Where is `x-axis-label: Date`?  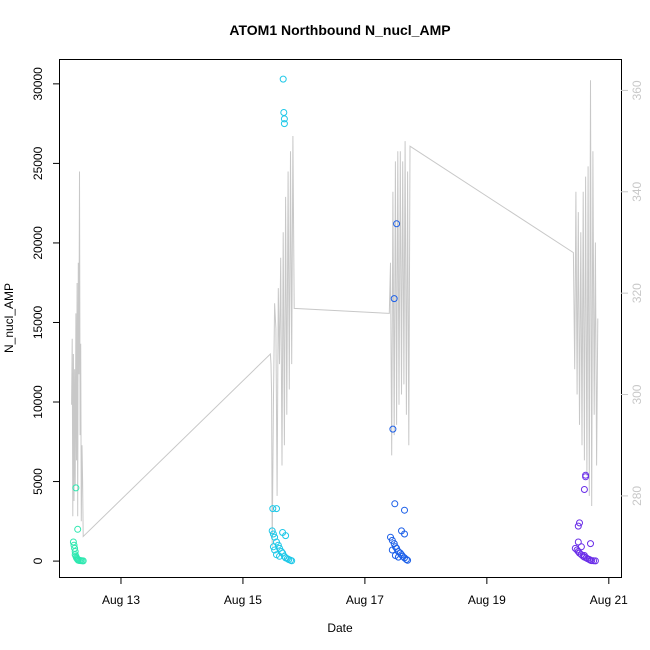 x-axis-label: Date is located at coordinates (340, 628).